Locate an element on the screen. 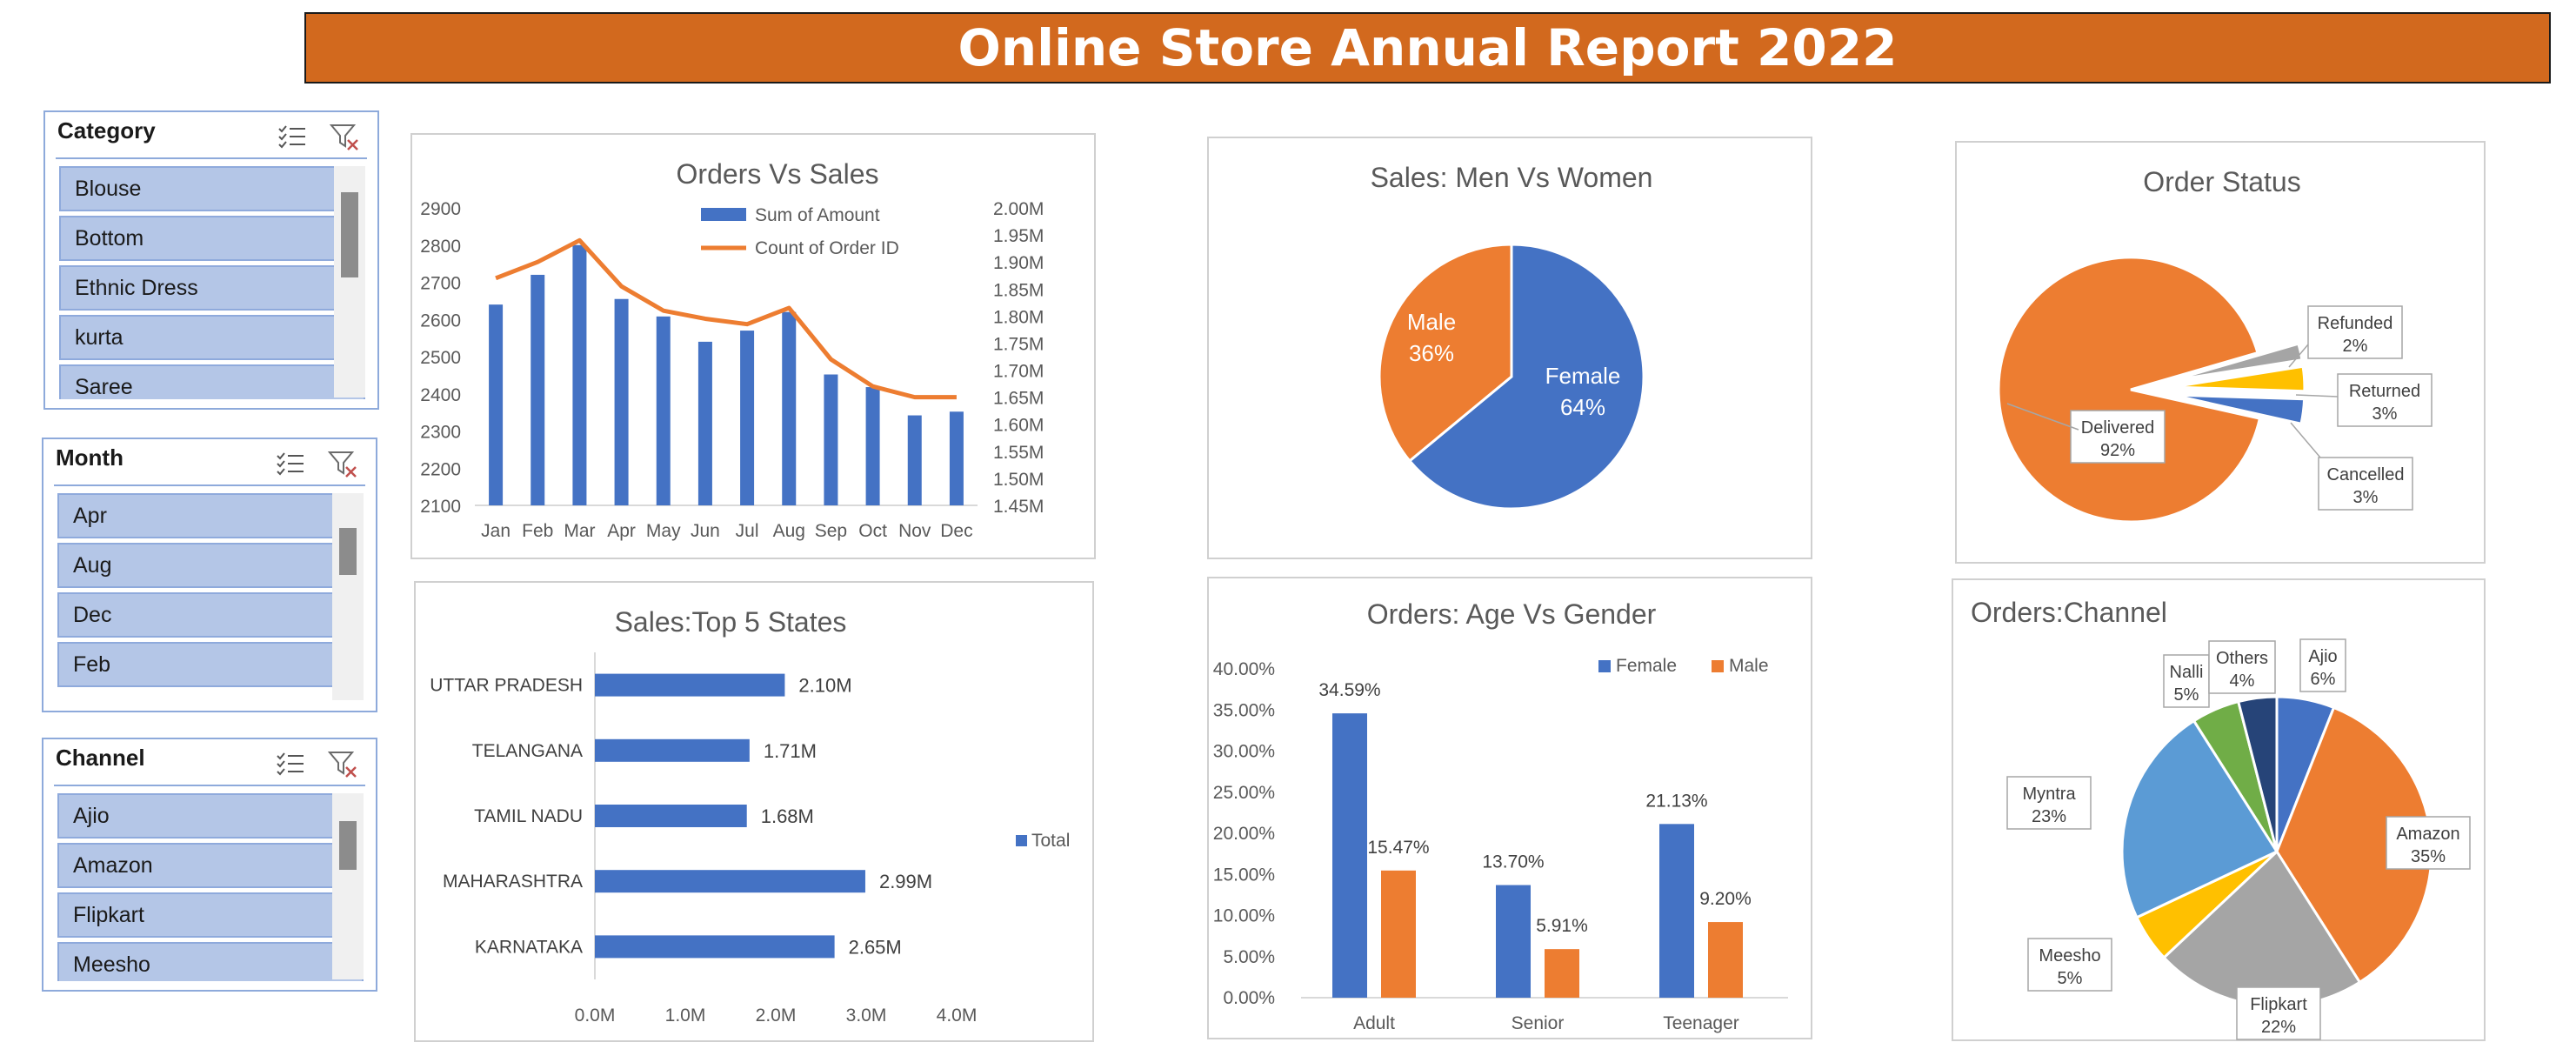 The width and height of the screenshot is (2576, 1049). slicer-item: Saree is located at coordinates (212, 381).